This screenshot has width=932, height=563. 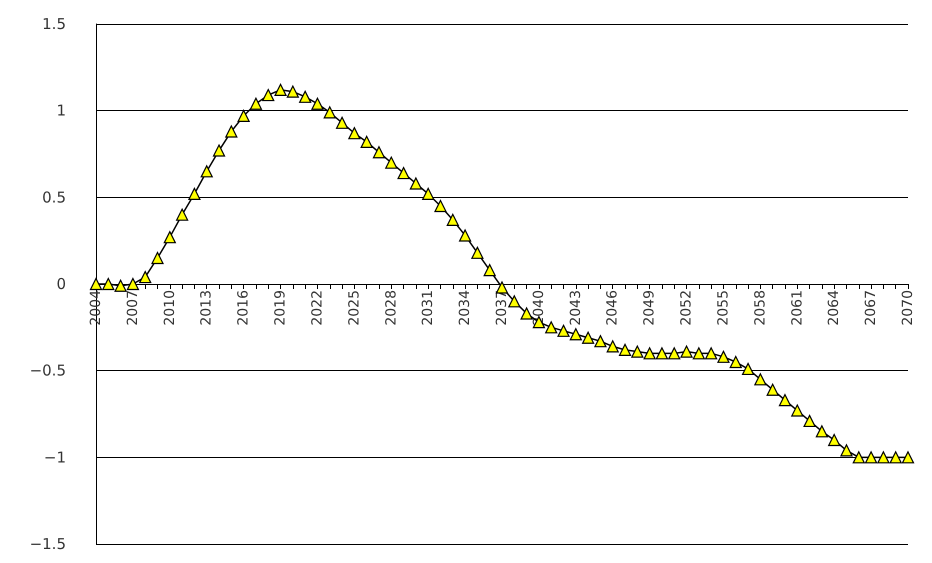 I want to click on x-tick-label: 2013, so click(x=206, y=308).